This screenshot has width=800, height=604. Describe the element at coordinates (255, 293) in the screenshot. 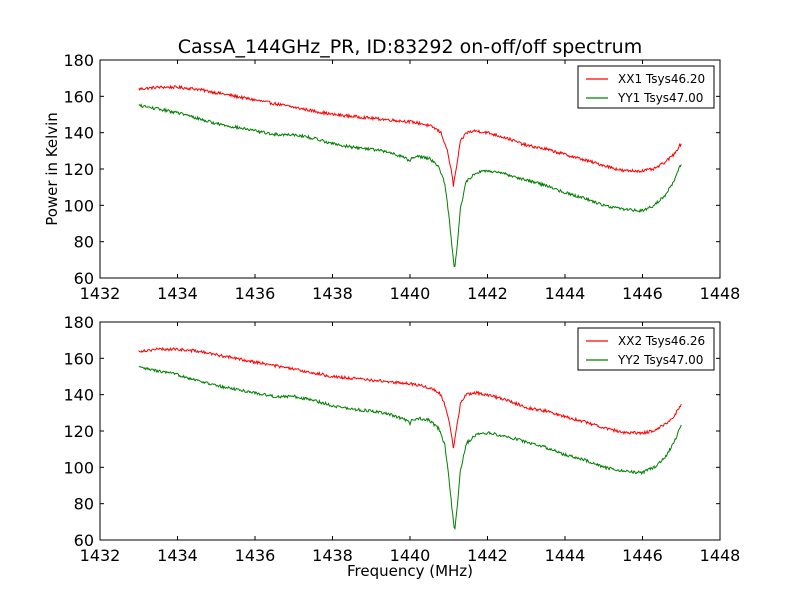

I see `top-x-tick-label: 1436` at that location.